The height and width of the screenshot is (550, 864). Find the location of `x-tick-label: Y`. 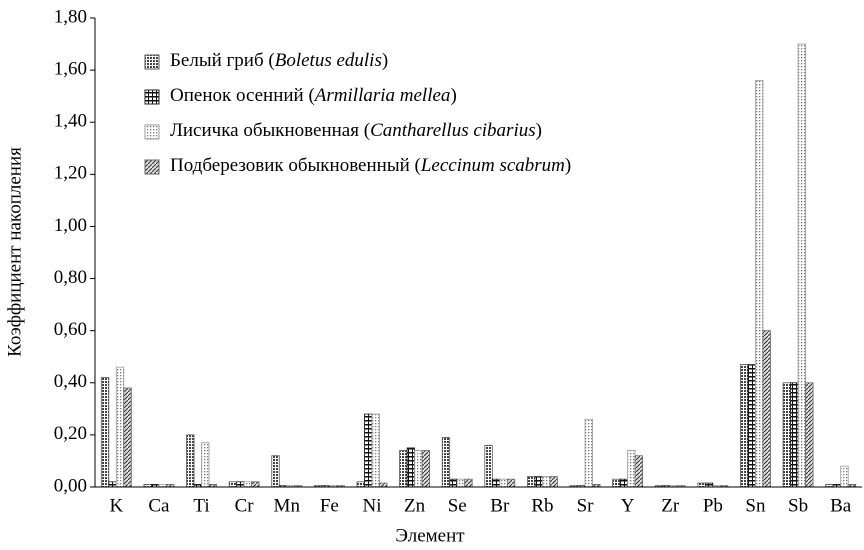

x-tick-label: Y is located at coordinates (628, 505).